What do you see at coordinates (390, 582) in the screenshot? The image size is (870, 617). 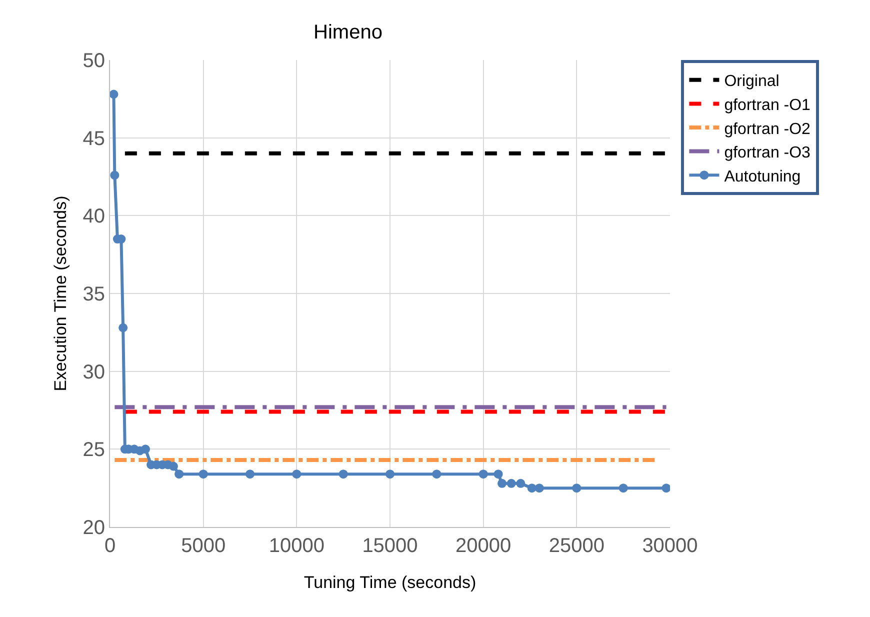 I see `x-axis-title: Tuning Time (seconds)` at bounding box center [390, 582].